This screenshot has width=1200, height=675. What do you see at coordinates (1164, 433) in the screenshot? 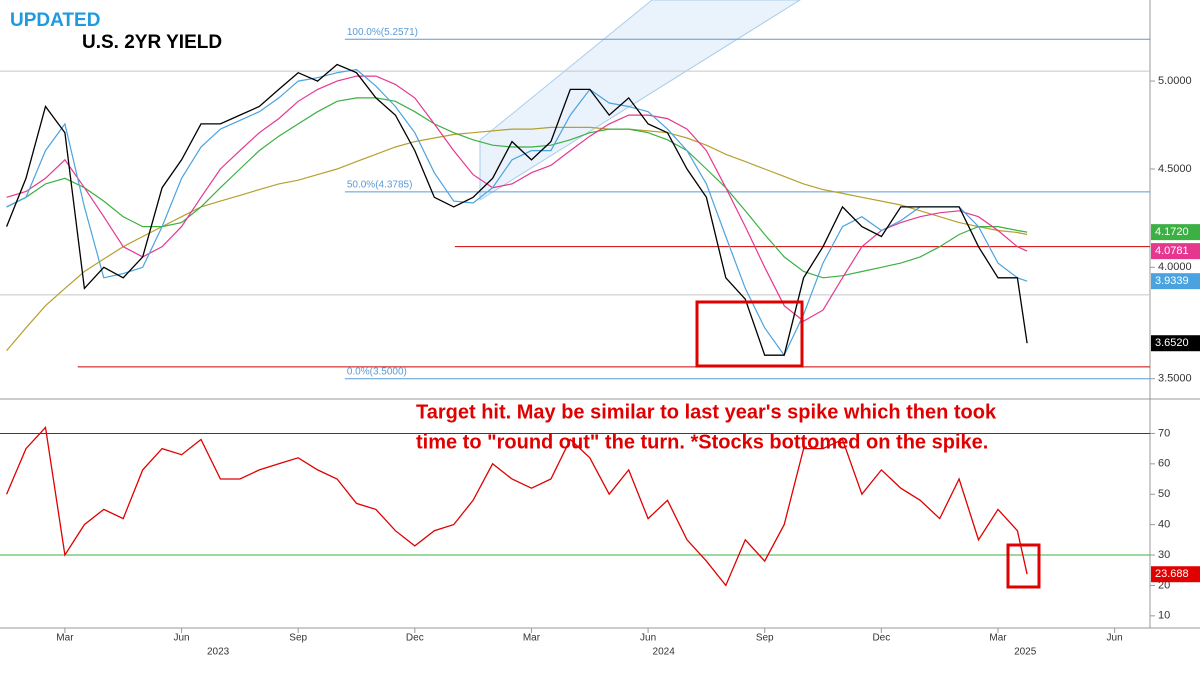
I see `y-tick-label: 70` at bounding box center [1164, 433].